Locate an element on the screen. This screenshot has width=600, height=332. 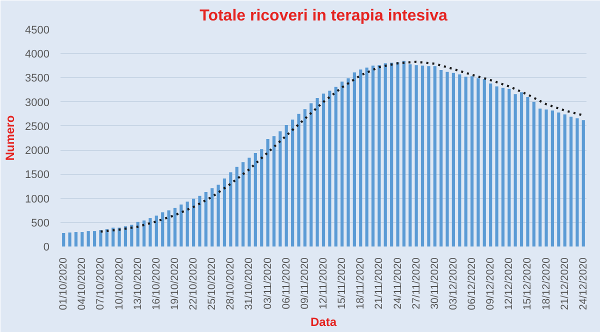
y-tick-label: 4000 is located at coordinates (37, 54).